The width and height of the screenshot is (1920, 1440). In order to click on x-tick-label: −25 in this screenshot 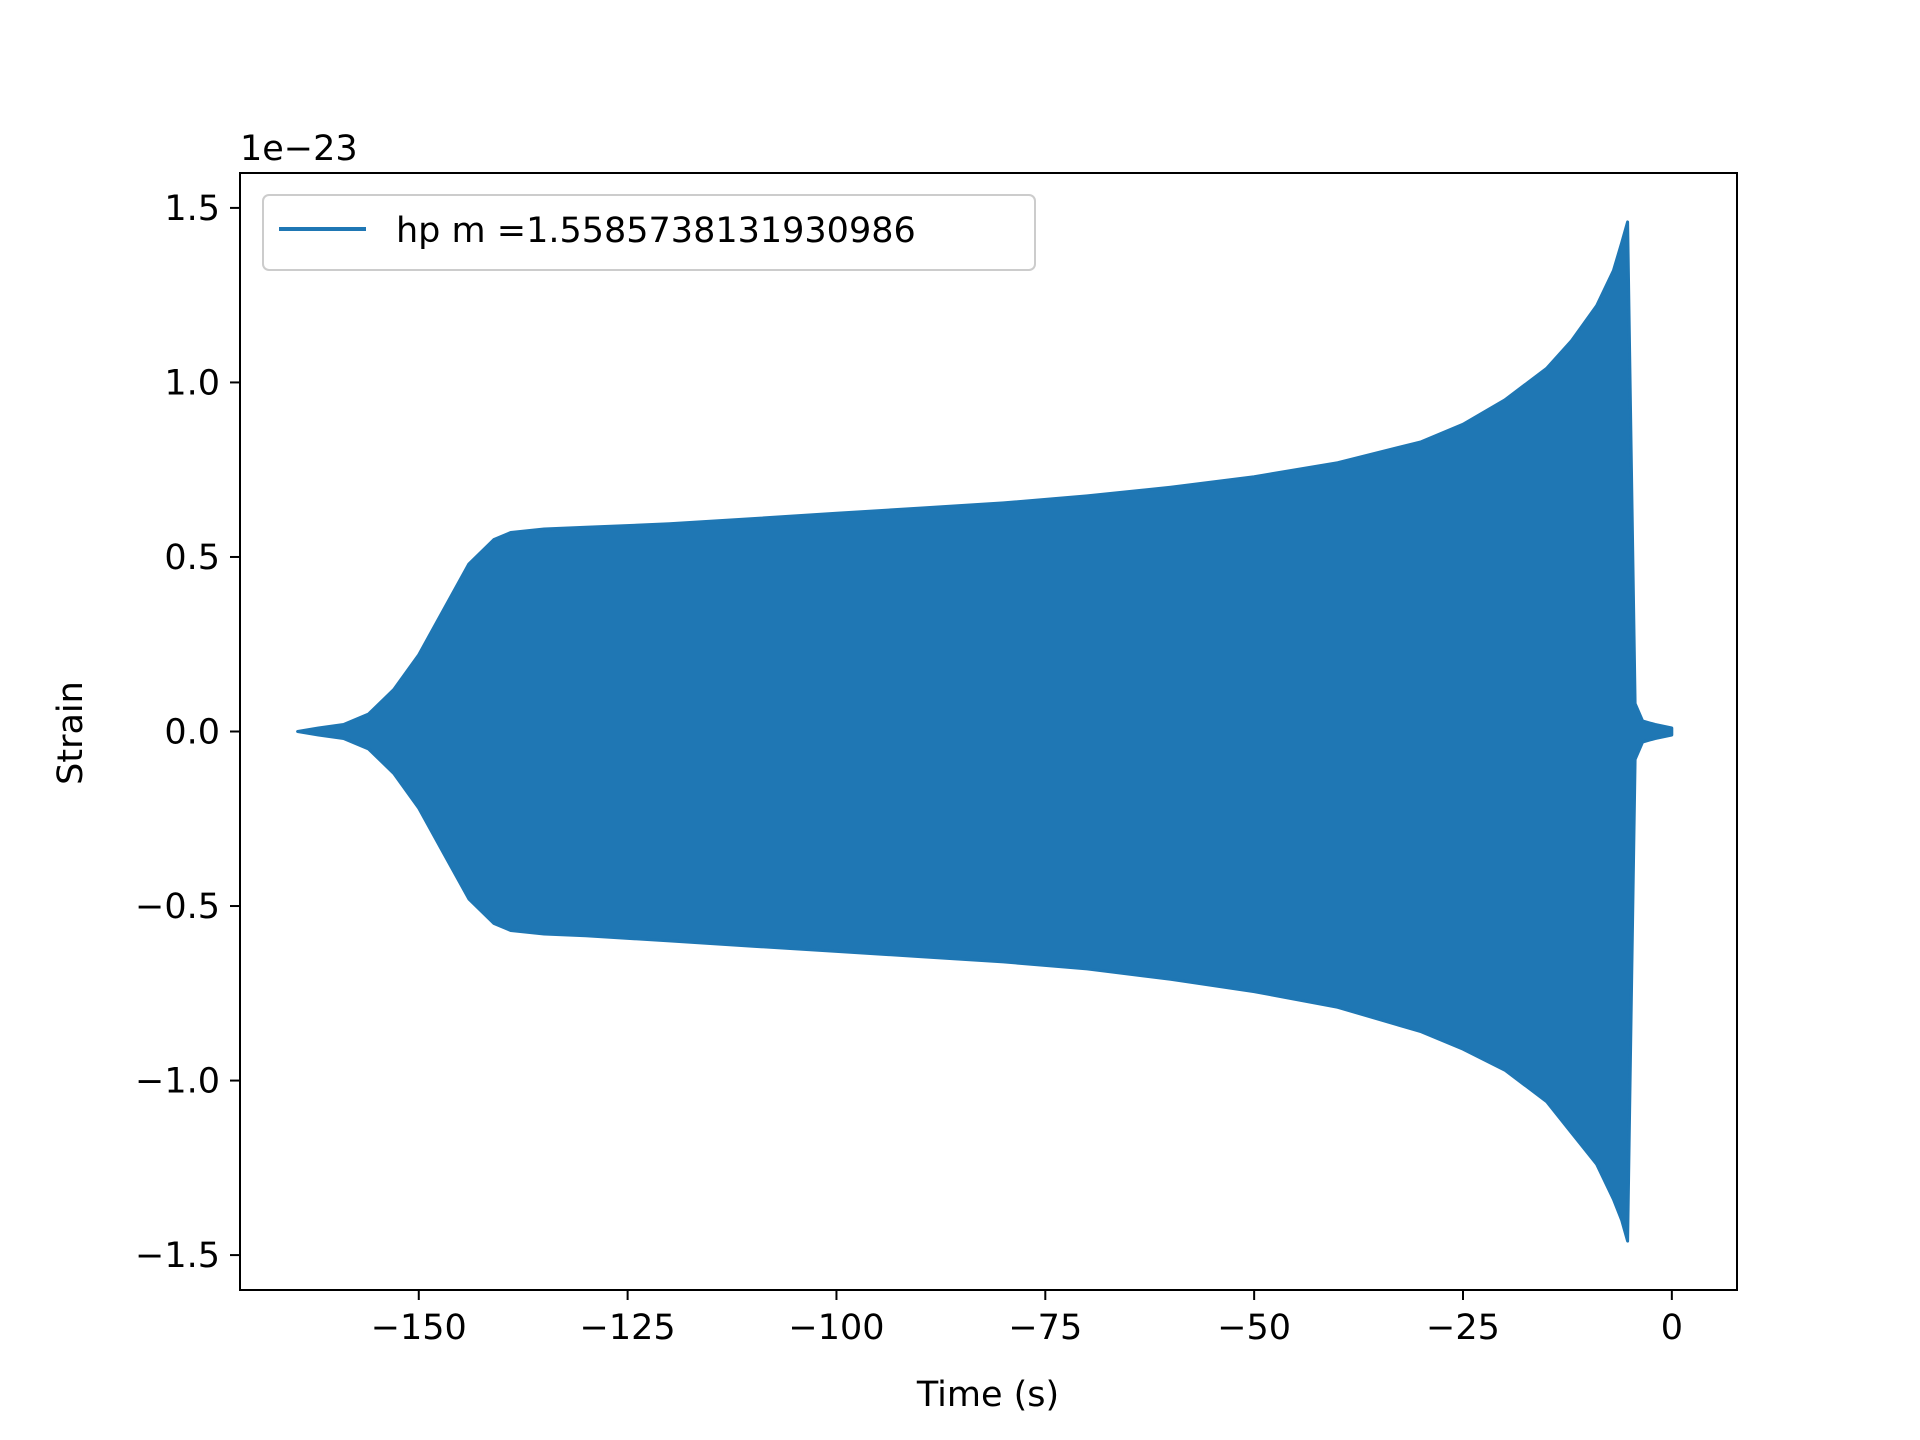, I will do `click(1463, 1328)`.